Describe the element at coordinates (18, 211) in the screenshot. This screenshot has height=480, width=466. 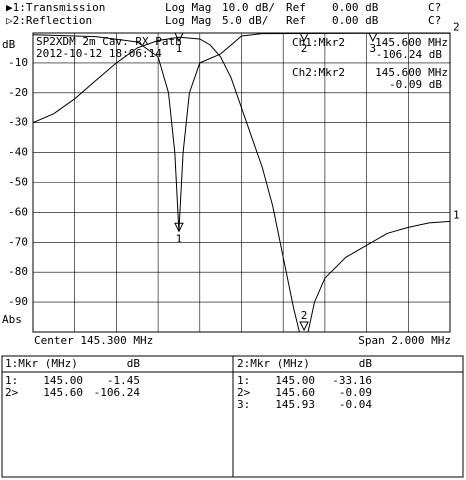
I see `y-tick-label: -60` at that location.